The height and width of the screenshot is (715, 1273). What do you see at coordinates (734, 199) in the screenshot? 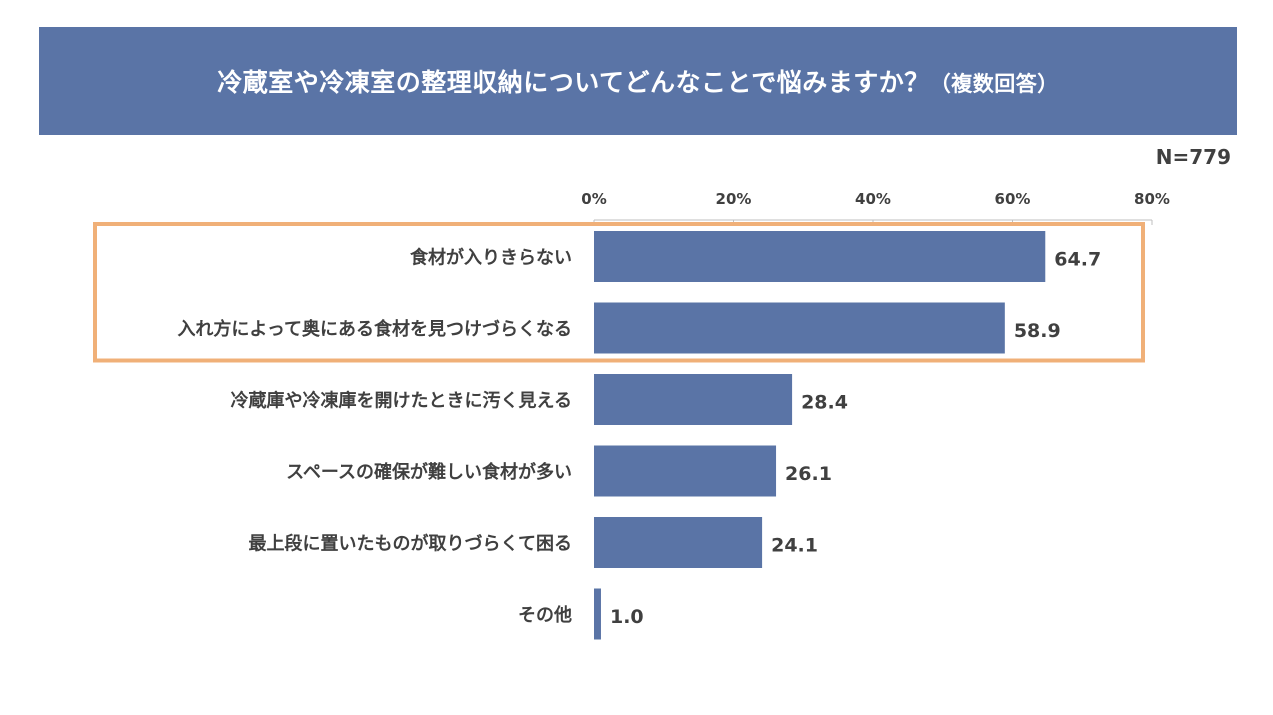
I see `x-tick-label: 20%` at bounding box center [734, 199].